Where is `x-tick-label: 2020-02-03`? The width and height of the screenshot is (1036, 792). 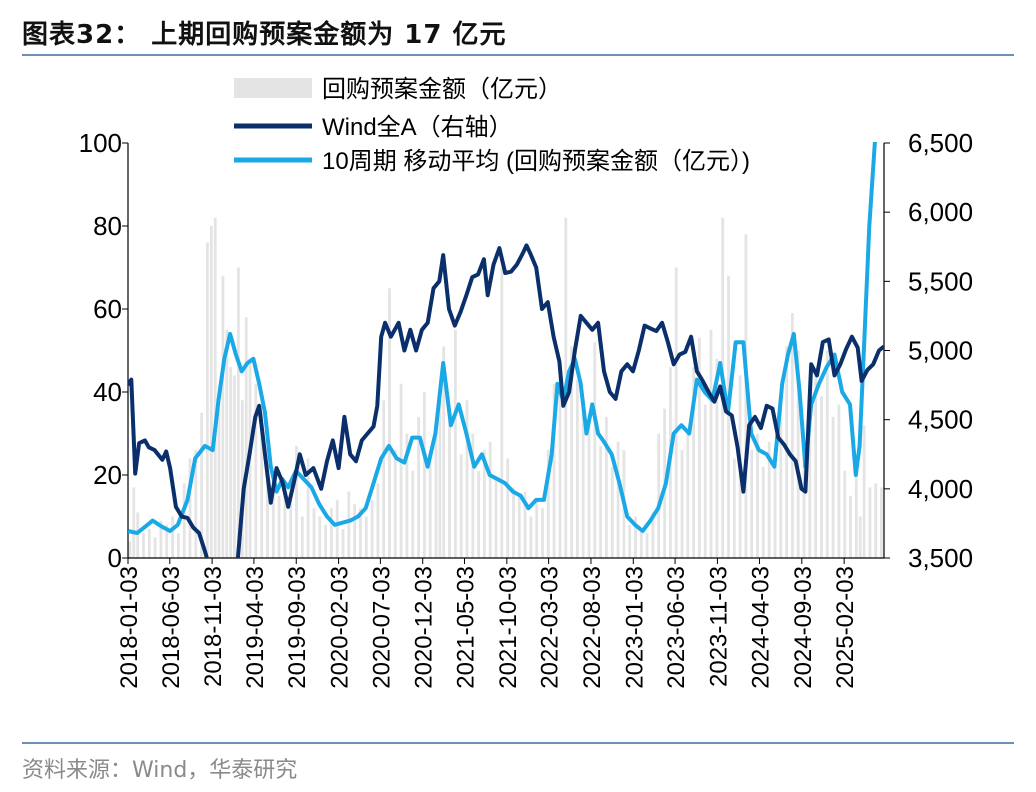
x-tick-label: 2020-02-03 is located at coordinates (340, 627).